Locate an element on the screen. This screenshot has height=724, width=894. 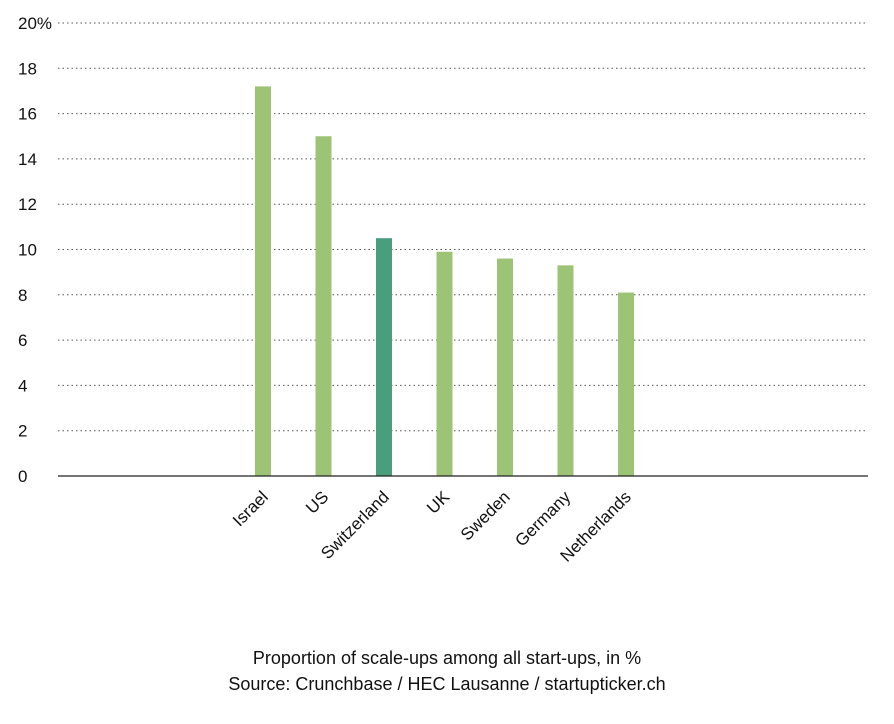
bar-netherlands is located at coordinates (626, 384).